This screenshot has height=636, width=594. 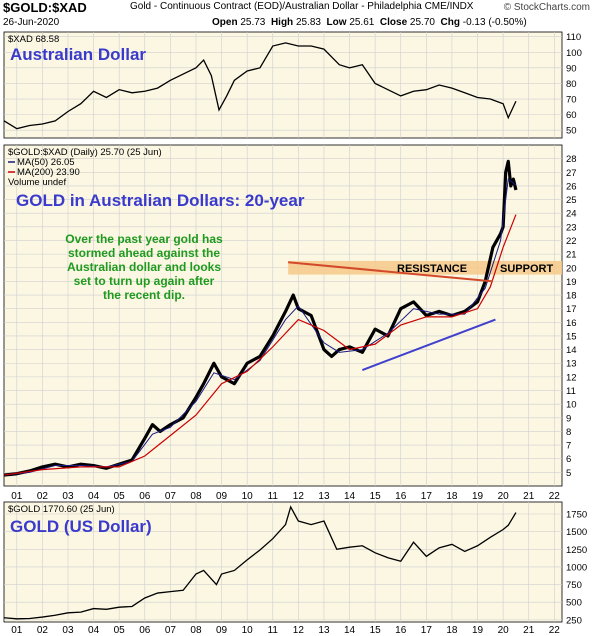 What do you see at coordinates (350, 496) in the screenshot?
I see `x-tick-label: 14` at bounding box center [350, 496].